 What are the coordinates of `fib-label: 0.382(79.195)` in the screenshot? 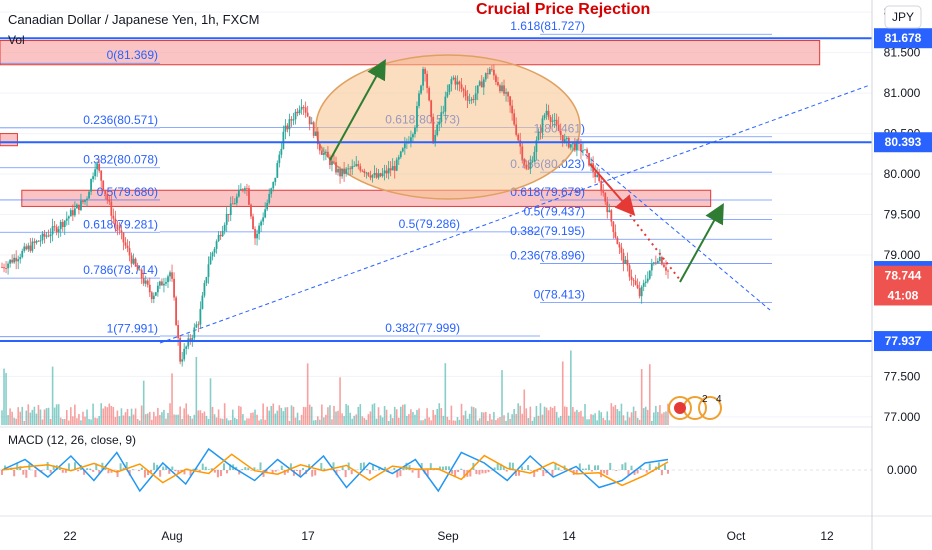 It's located at (547, 231).